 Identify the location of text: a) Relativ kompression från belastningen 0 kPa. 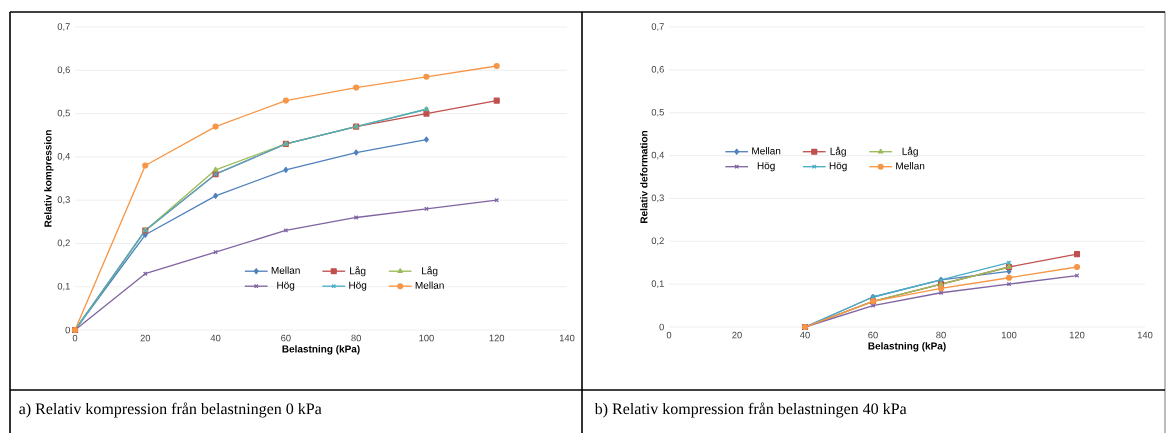
(170, 410).